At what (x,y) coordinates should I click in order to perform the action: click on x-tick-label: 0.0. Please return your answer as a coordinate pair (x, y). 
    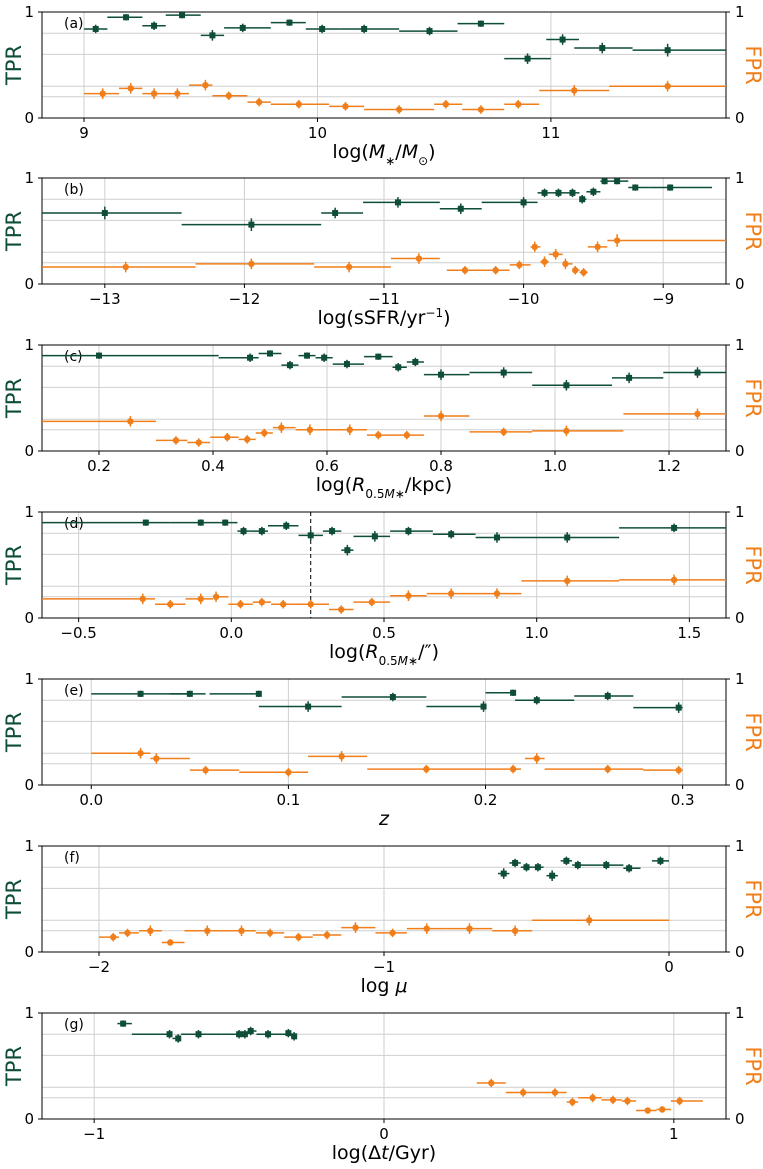
    Looking at the image, I should click on (91, 800).